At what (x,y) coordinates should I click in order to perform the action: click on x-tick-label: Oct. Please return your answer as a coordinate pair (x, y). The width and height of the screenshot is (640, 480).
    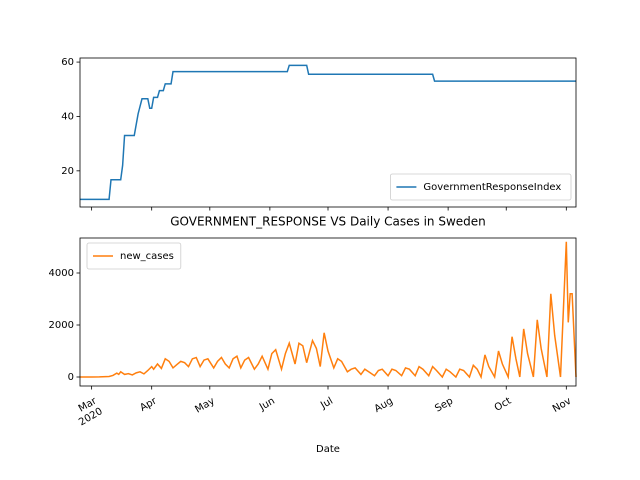
    Looking at the image, I should click on (503, 405).